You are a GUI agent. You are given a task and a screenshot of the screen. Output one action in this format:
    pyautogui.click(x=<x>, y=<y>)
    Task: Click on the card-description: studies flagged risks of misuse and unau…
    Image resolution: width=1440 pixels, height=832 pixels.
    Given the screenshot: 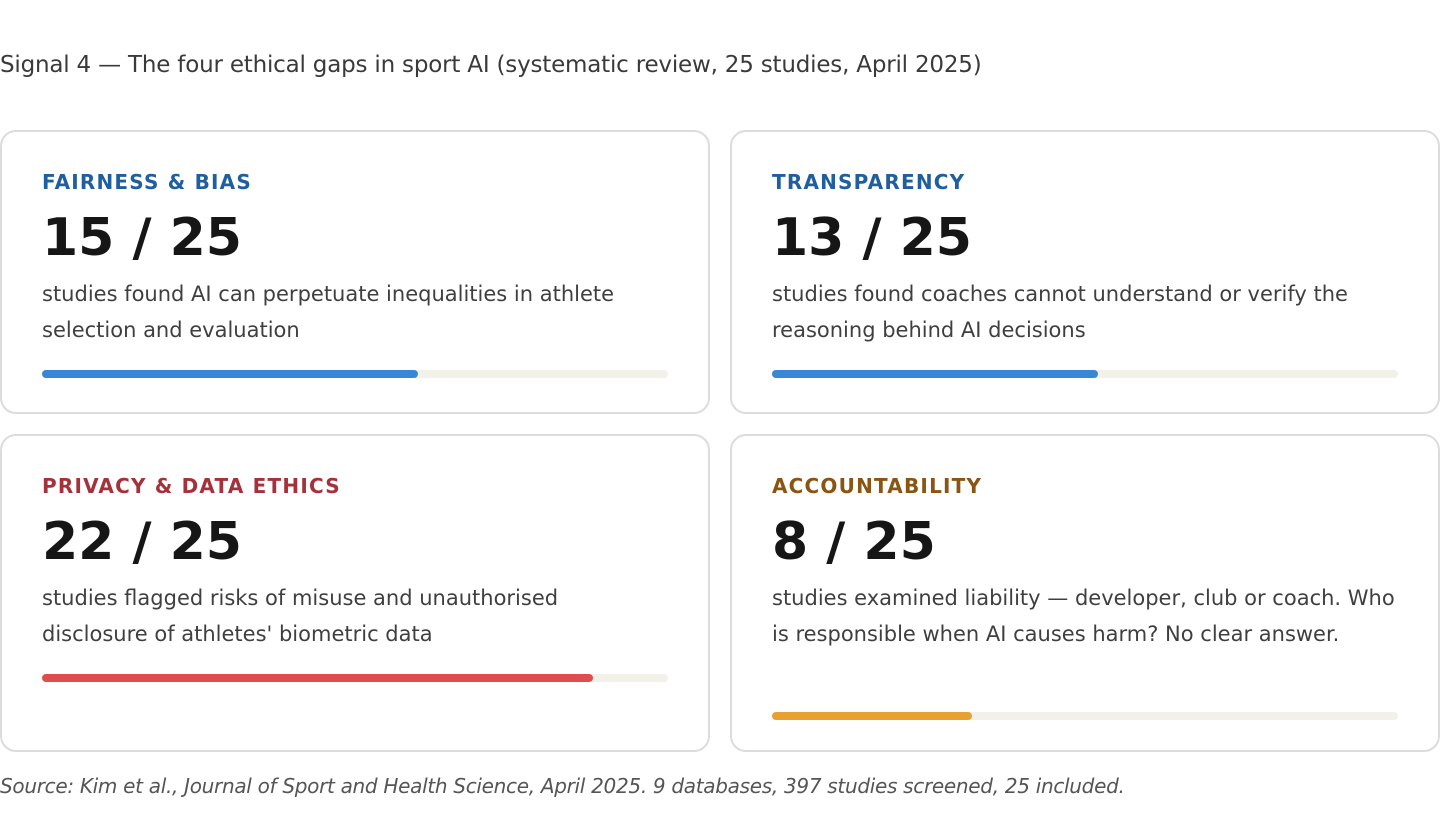 What is the action you would take?
    pyautogui.click(x=300, y=616)
    